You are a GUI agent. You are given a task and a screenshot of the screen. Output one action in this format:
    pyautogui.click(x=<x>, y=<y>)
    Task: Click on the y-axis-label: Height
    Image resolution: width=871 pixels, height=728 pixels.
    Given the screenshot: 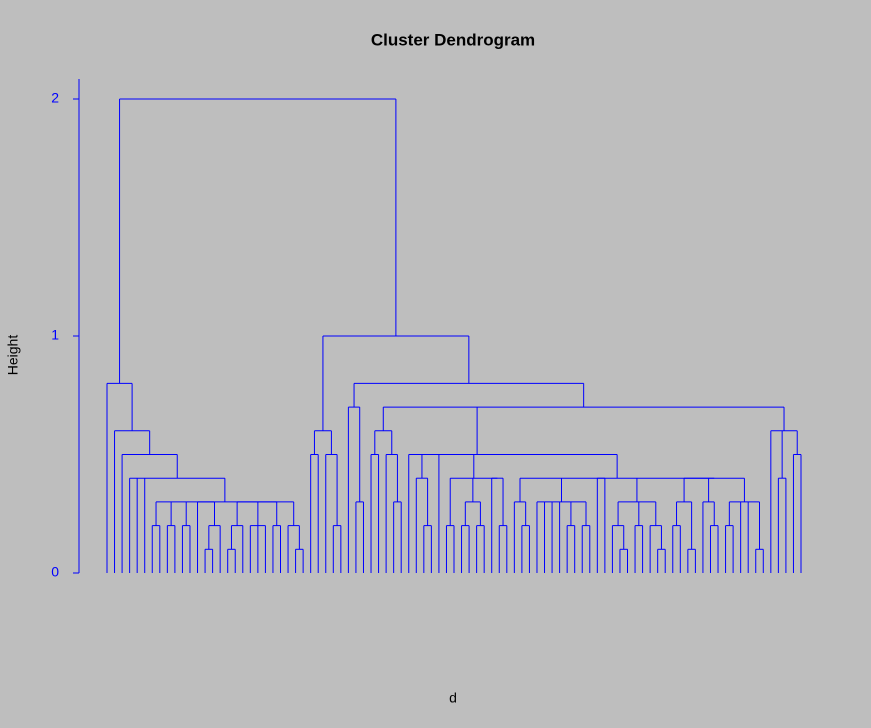 What is the action you would take?
    pyautogui.click(x=13, y=355)
    